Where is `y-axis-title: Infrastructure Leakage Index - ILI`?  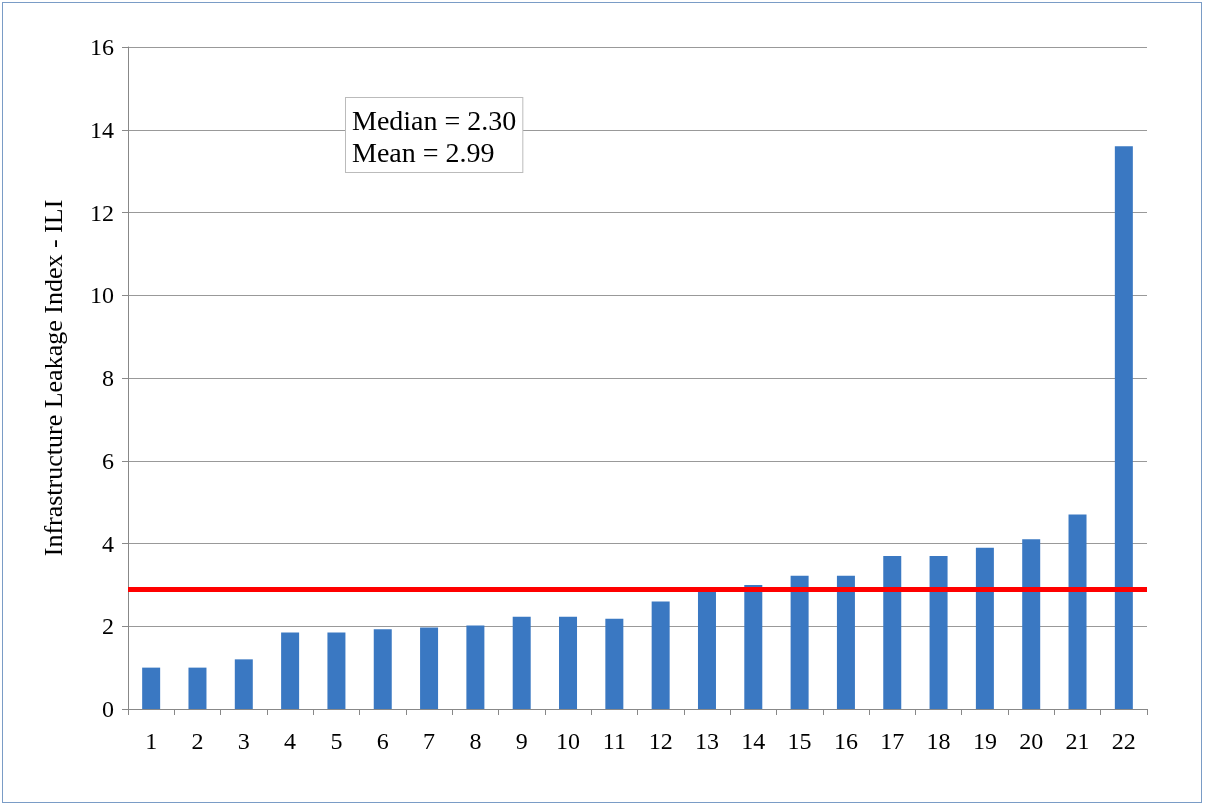 y-axis-title: Infrastructure Leakage Index - ILI is located at coordinates (53, 378).